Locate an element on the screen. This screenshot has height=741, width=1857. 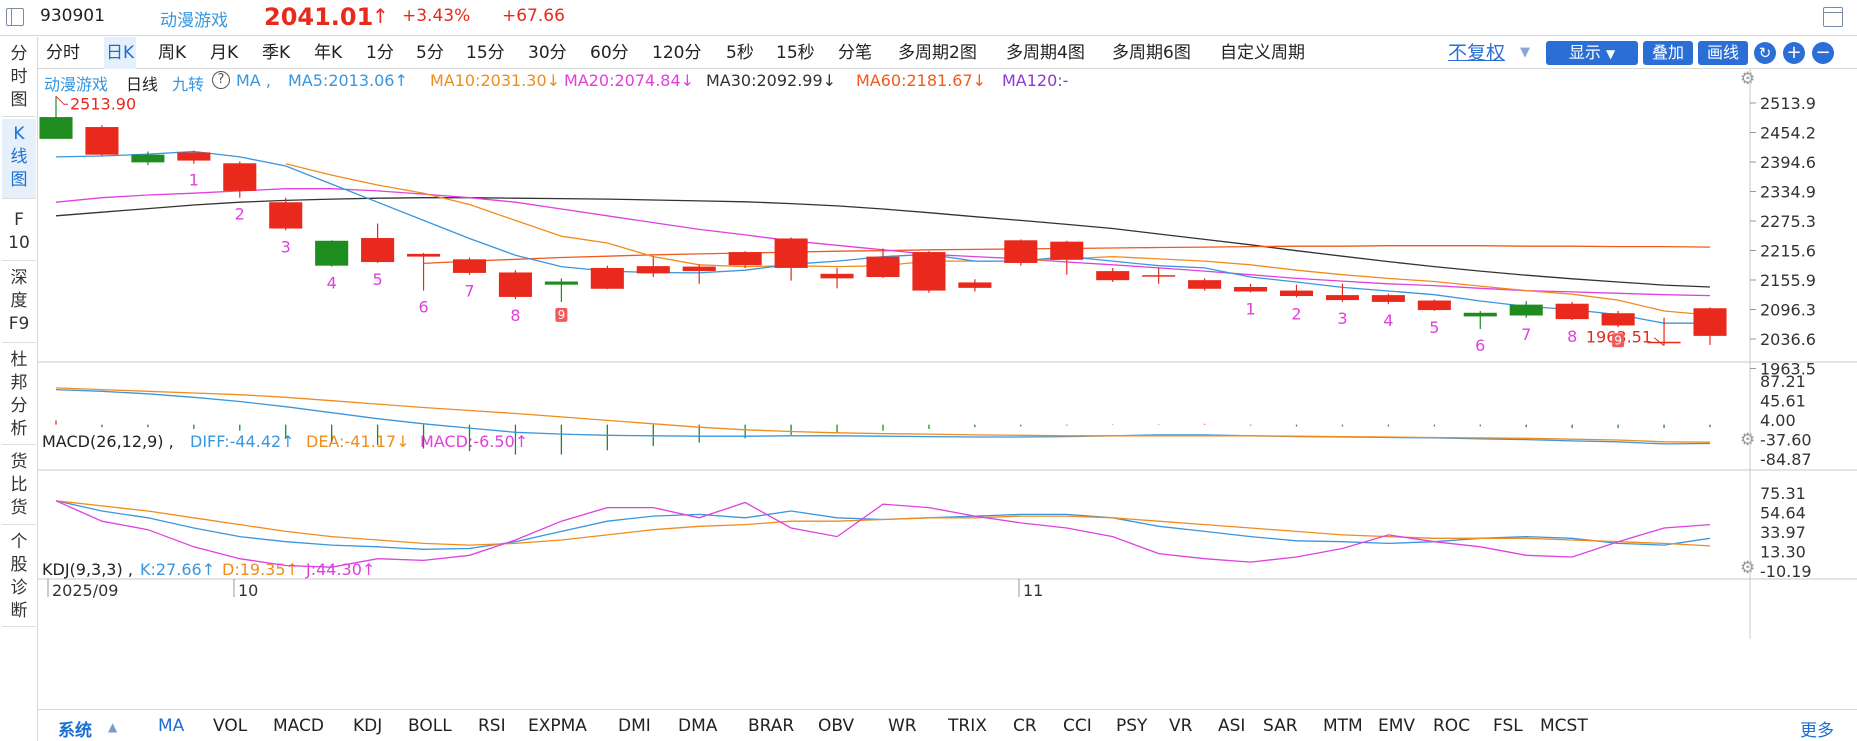
stock-name: 动漫游戏 is located at coordinates (194, 21).